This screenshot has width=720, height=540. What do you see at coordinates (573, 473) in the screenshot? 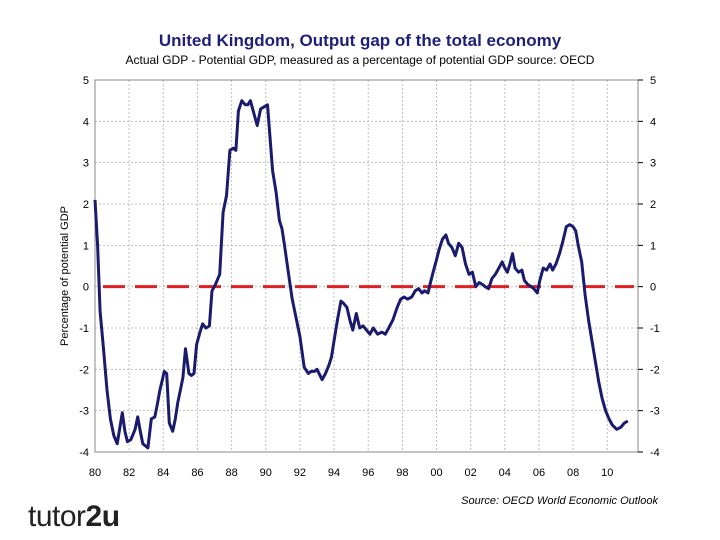
I see `x-tick-label: 08` at bounding box center [573, 473].